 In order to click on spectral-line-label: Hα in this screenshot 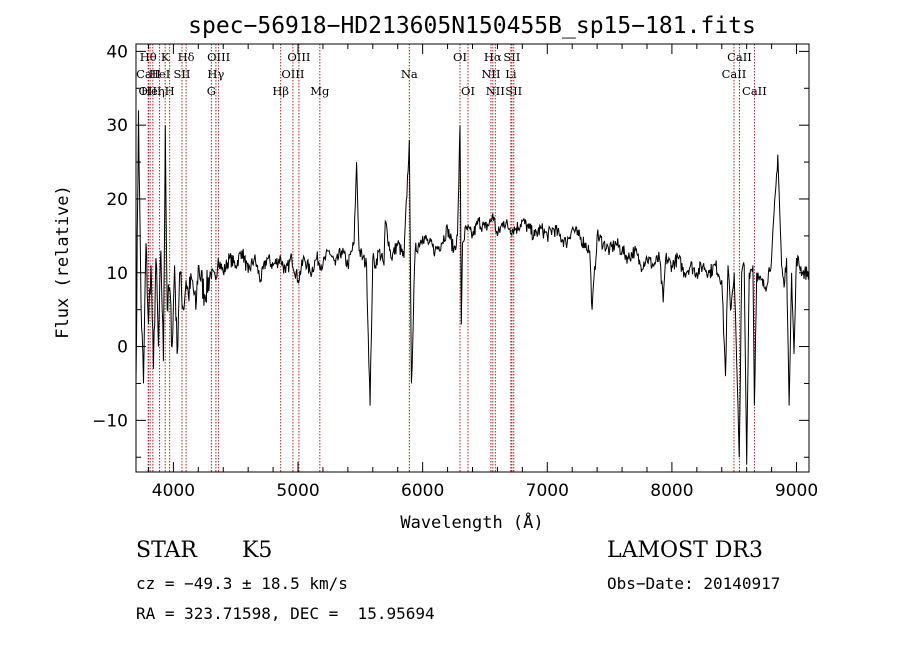, I will do `click(493, 57)`.